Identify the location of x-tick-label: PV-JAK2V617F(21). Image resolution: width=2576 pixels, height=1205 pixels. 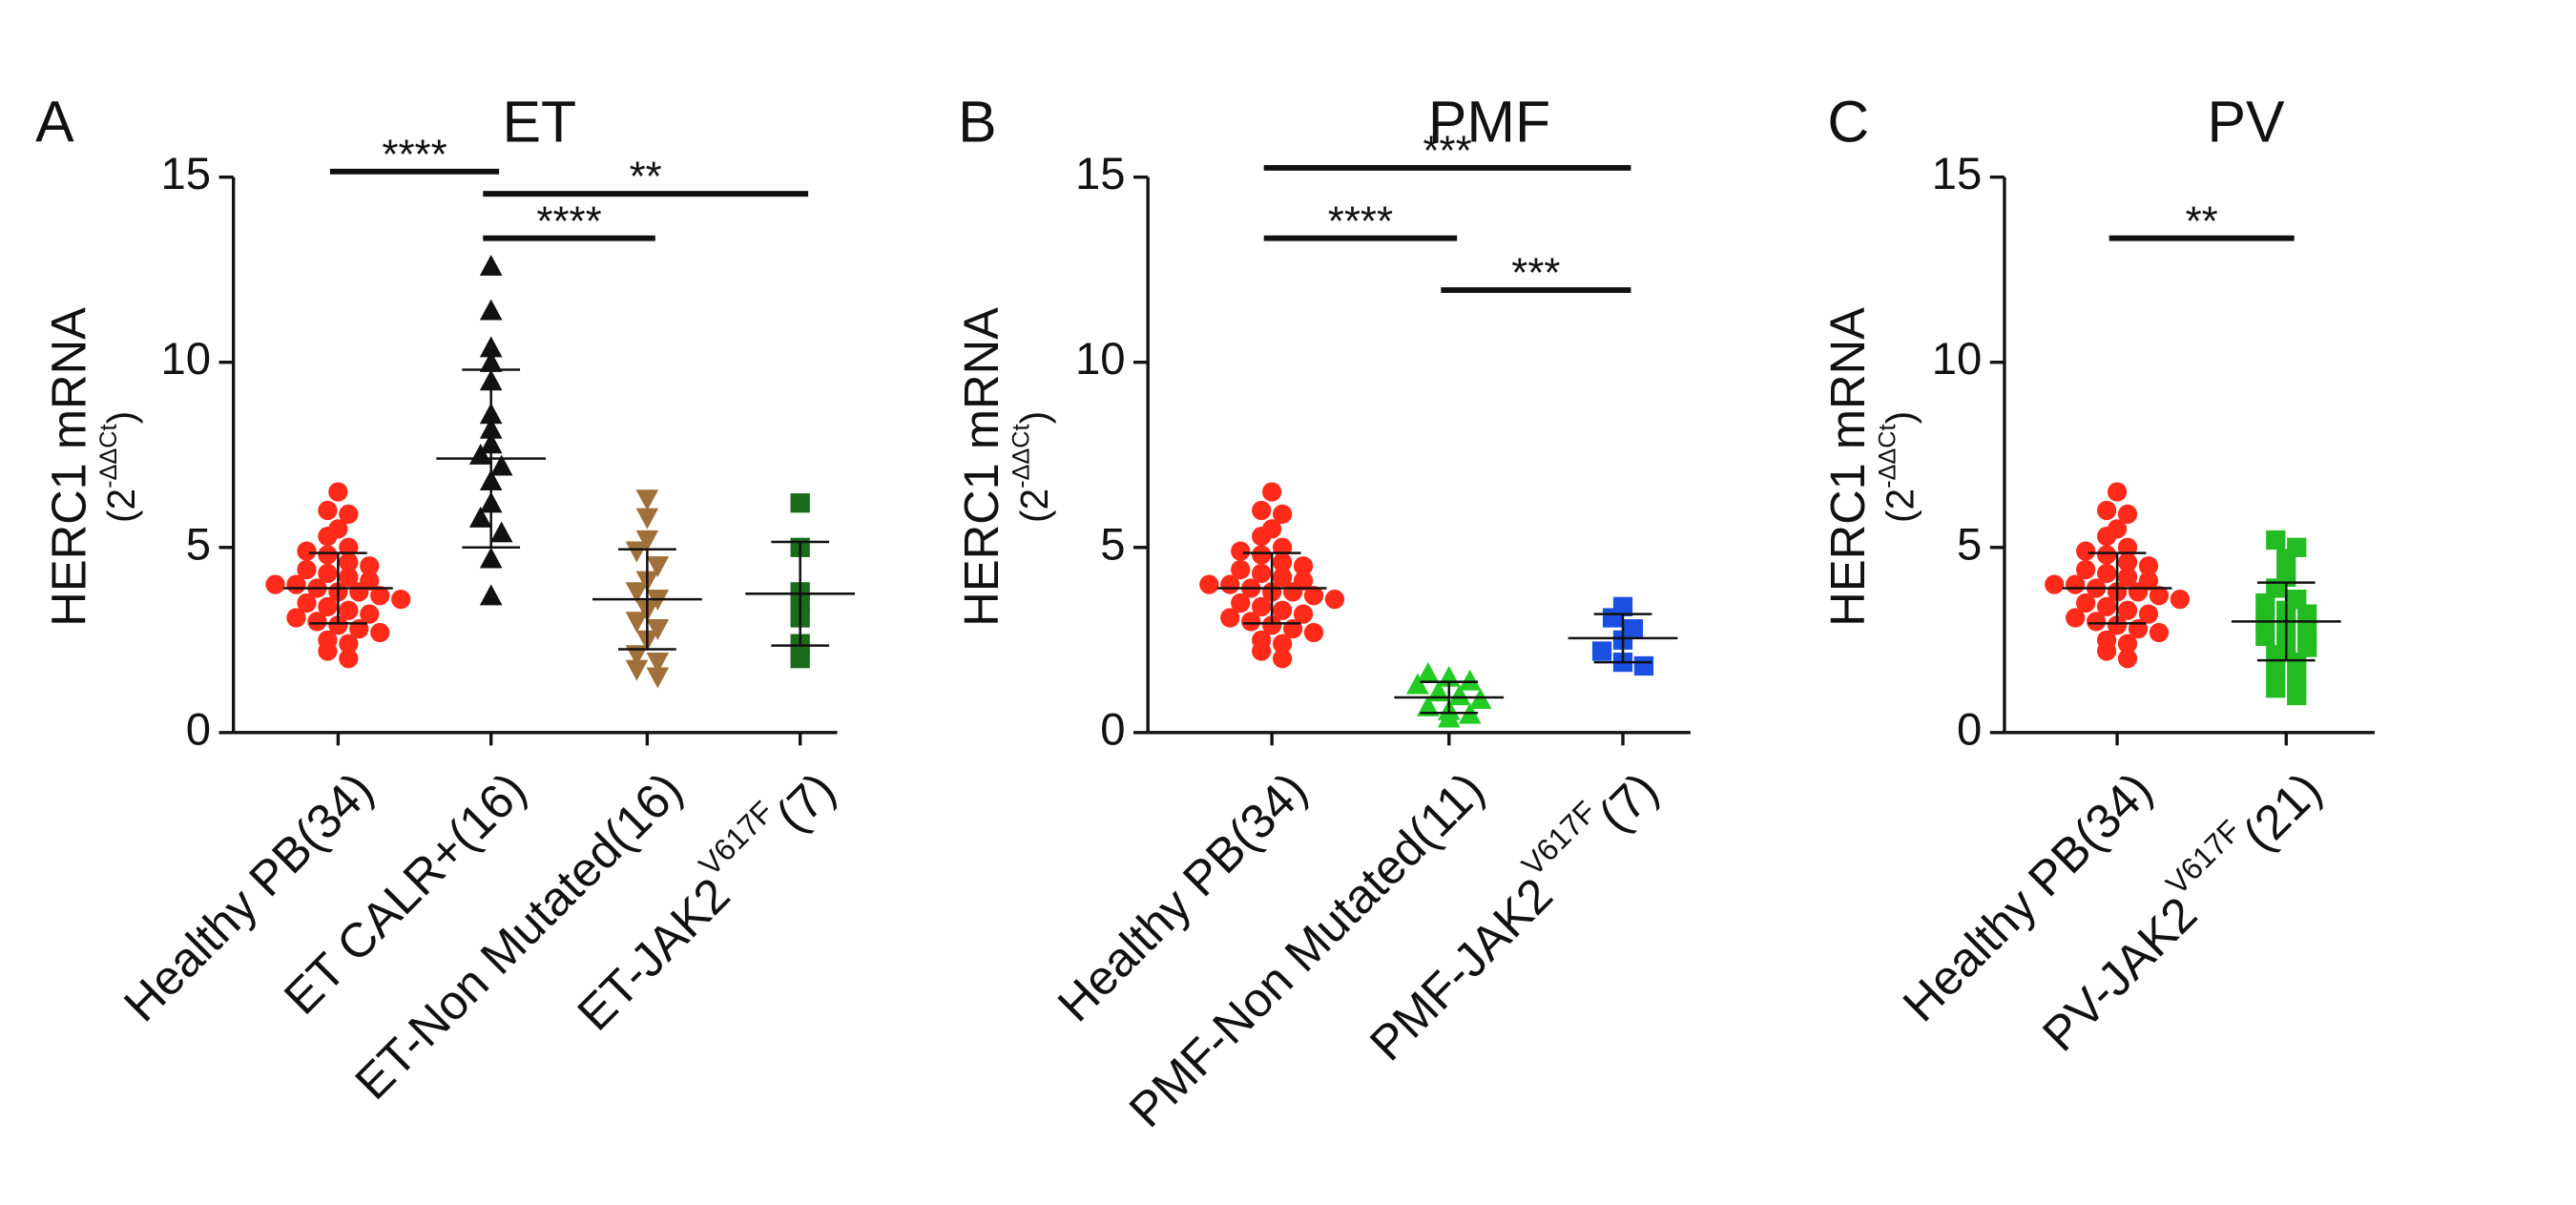
(2177, 907).